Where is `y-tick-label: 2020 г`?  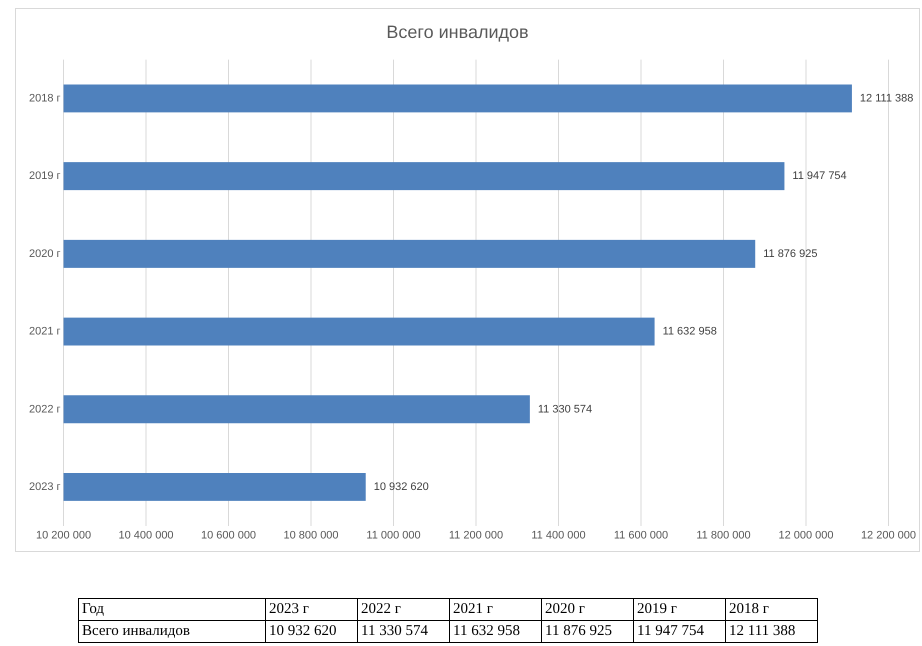 y-tick-label: 2020 г is located at coordinates (44, 254).